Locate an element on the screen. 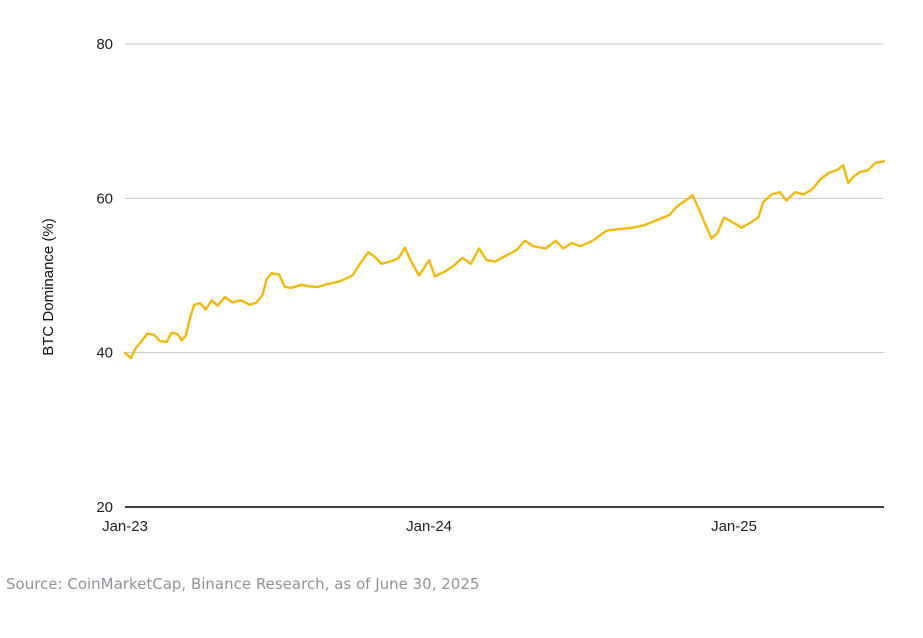 This screenshot has width=923, height=638. x-tick-label: Jan-24 is located at coordinates (429, 526).